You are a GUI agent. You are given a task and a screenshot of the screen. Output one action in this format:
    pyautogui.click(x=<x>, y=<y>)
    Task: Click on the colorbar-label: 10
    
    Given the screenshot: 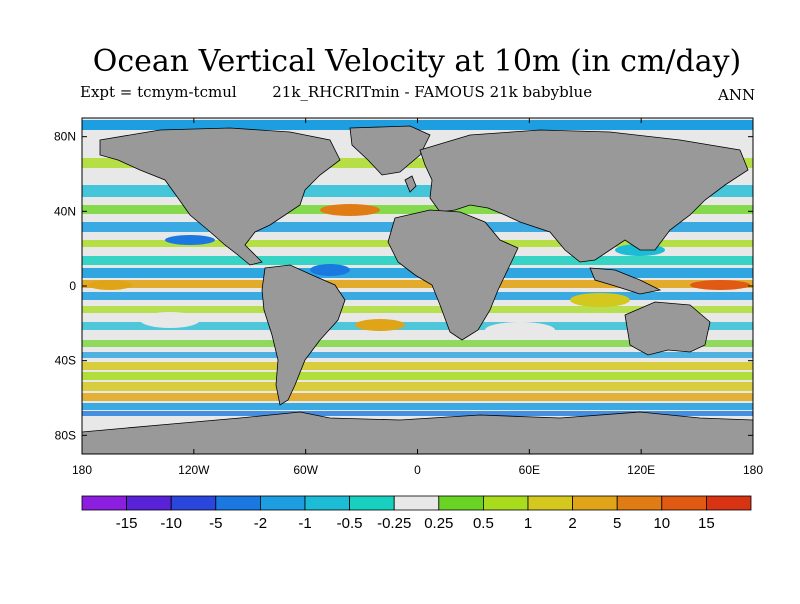 What is the action you would take?
    pyautogui.click(x=661, y=523)
    